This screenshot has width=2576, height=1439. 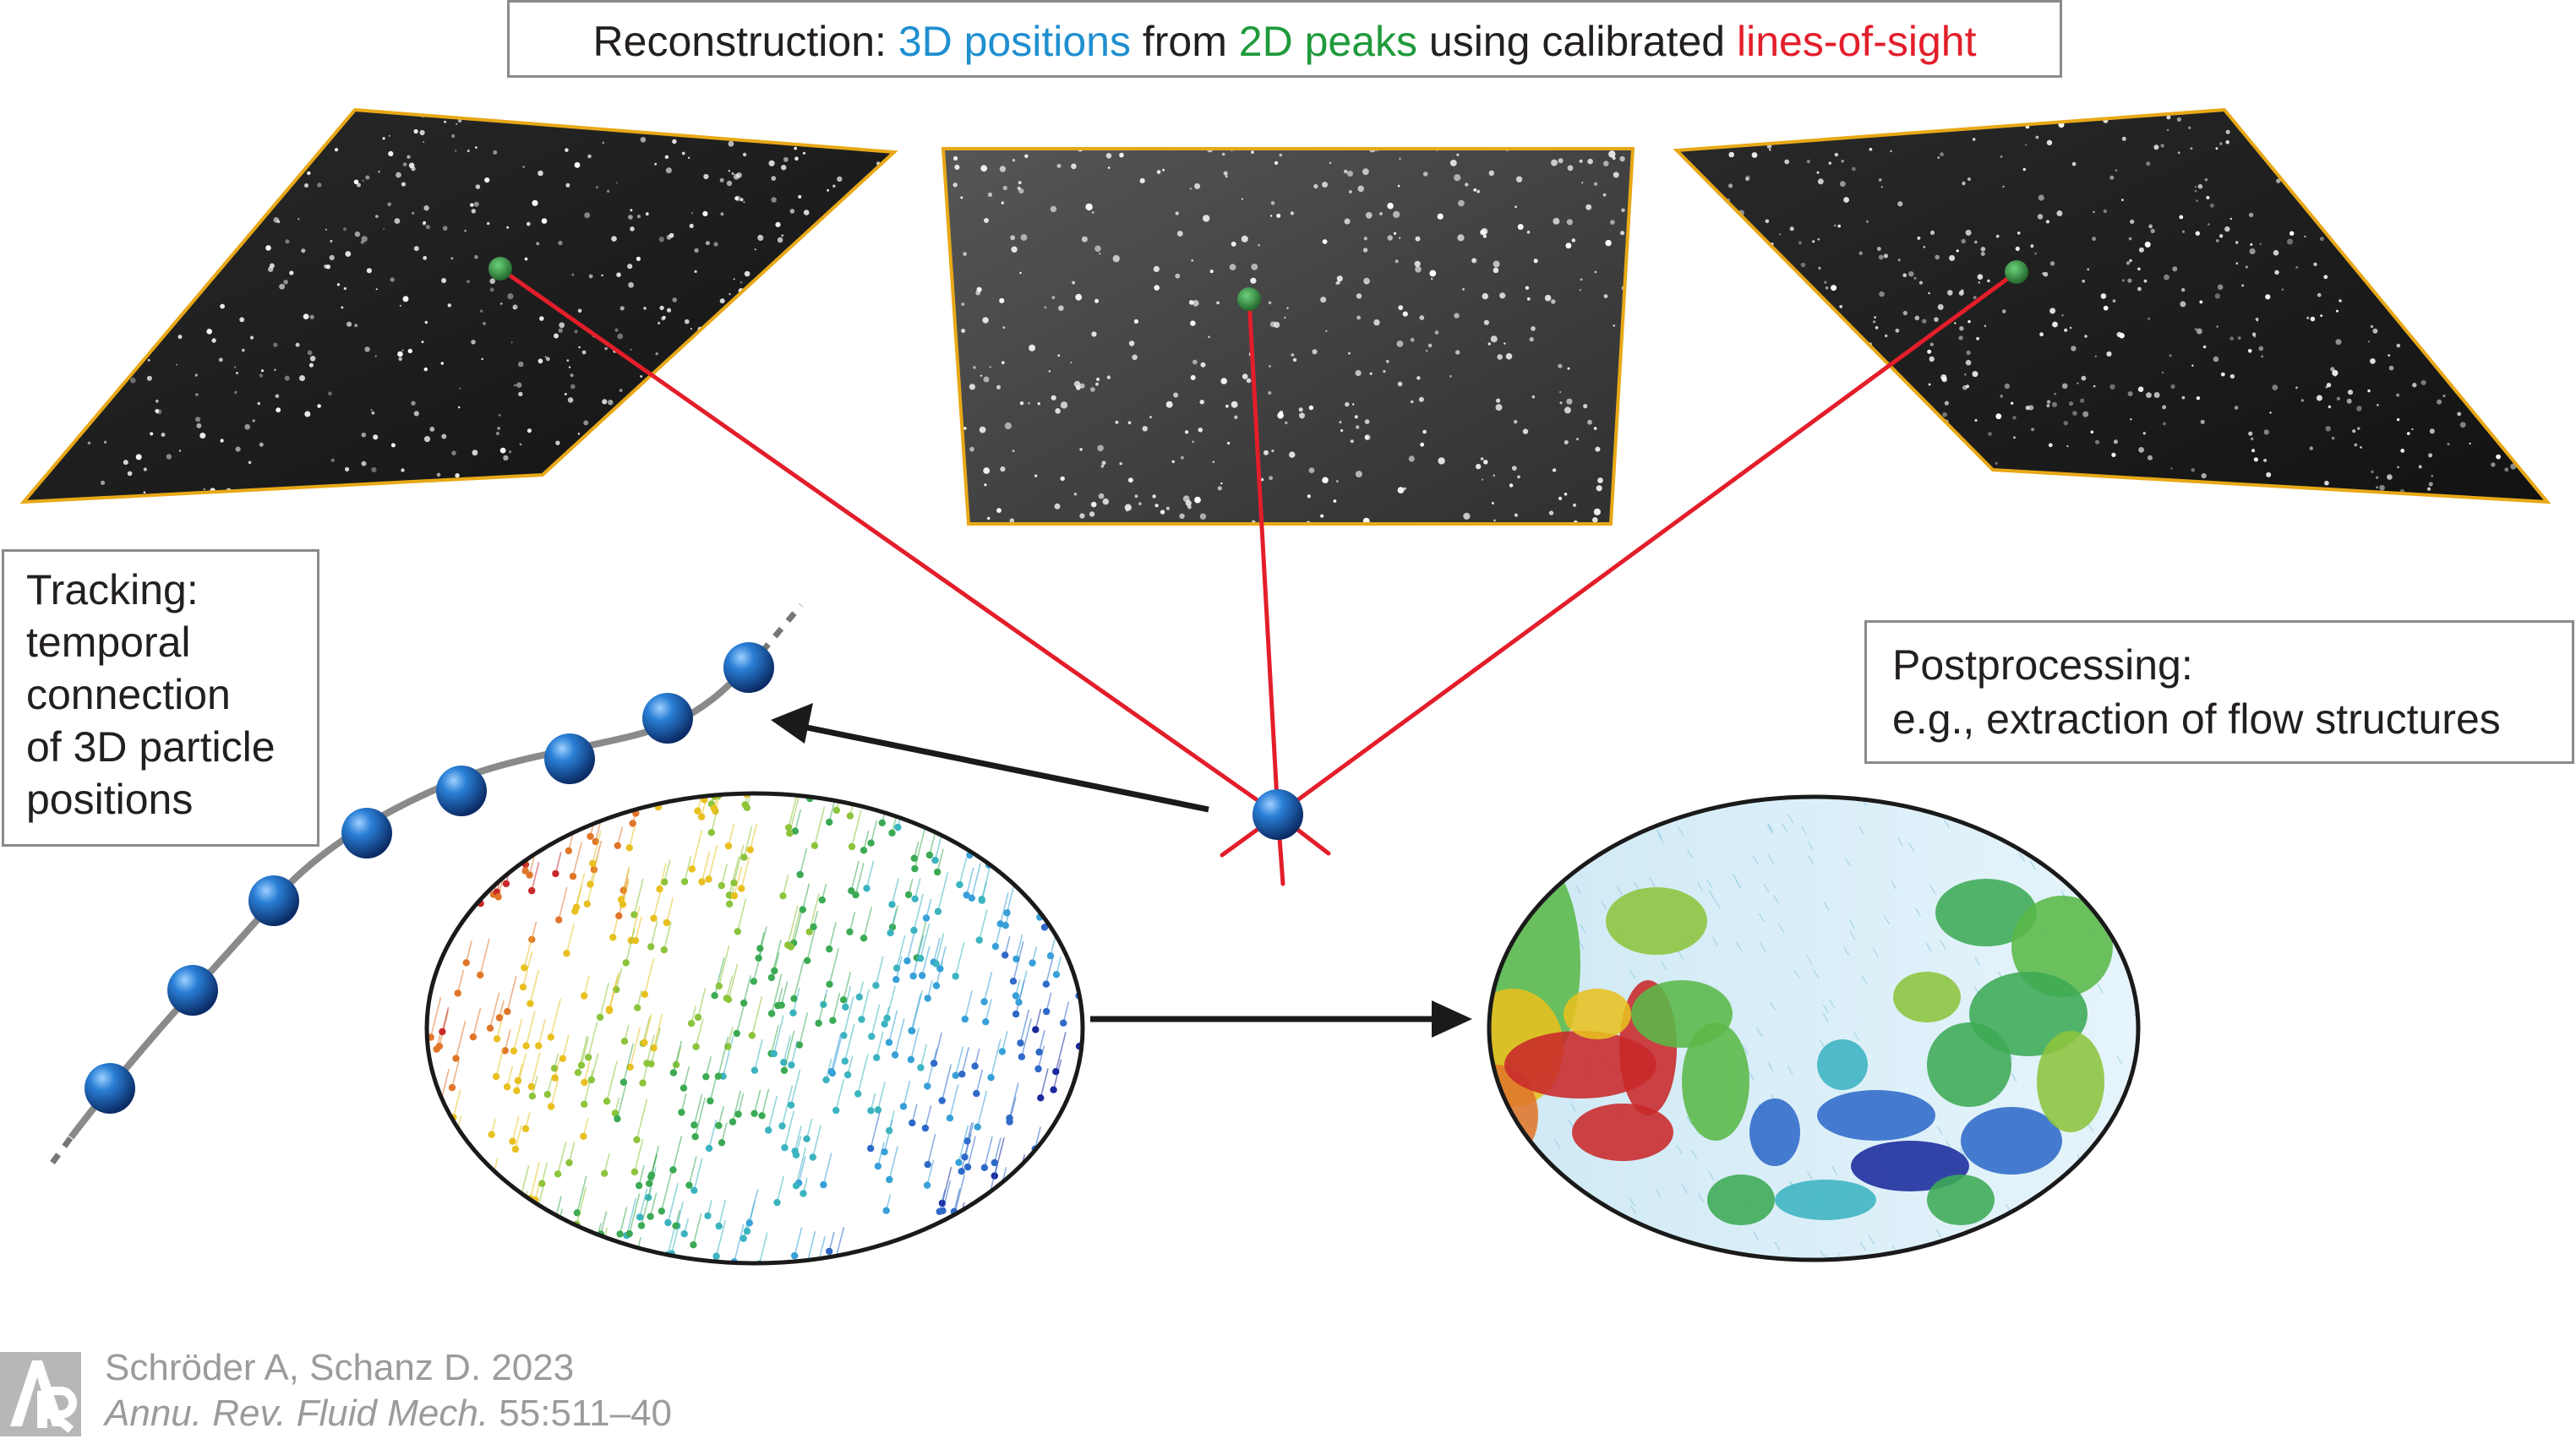 I want to click on tracking-line-5: positions, so click(x=110, y=799).